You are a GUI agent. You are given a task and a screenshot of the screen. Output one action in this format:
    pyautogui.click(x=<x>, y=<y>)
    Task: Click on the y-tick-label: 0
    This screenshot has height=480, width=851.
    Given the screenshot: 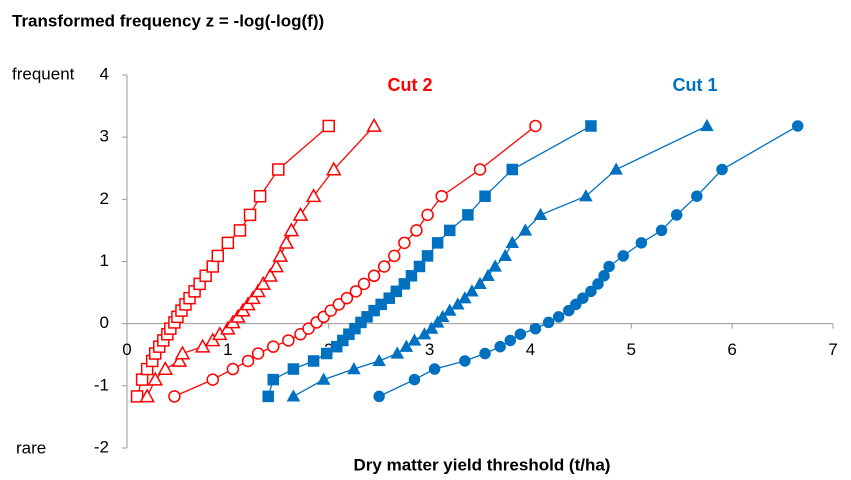 What is the action you would take?
    pyautogui.click(x=104, y=322)
    